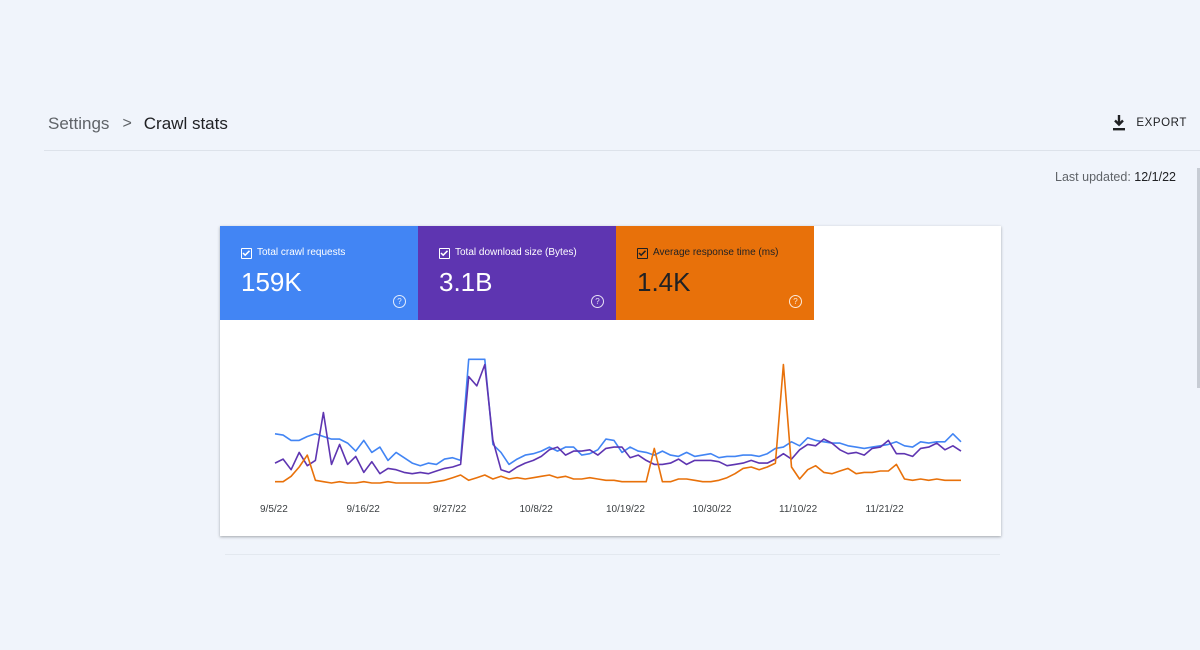 This screenshot has width=1200, height=650. Describe the element at coordinates (79, 123) in the screenshot. I see `breadcrumb-settings-link: Settings` at that location.